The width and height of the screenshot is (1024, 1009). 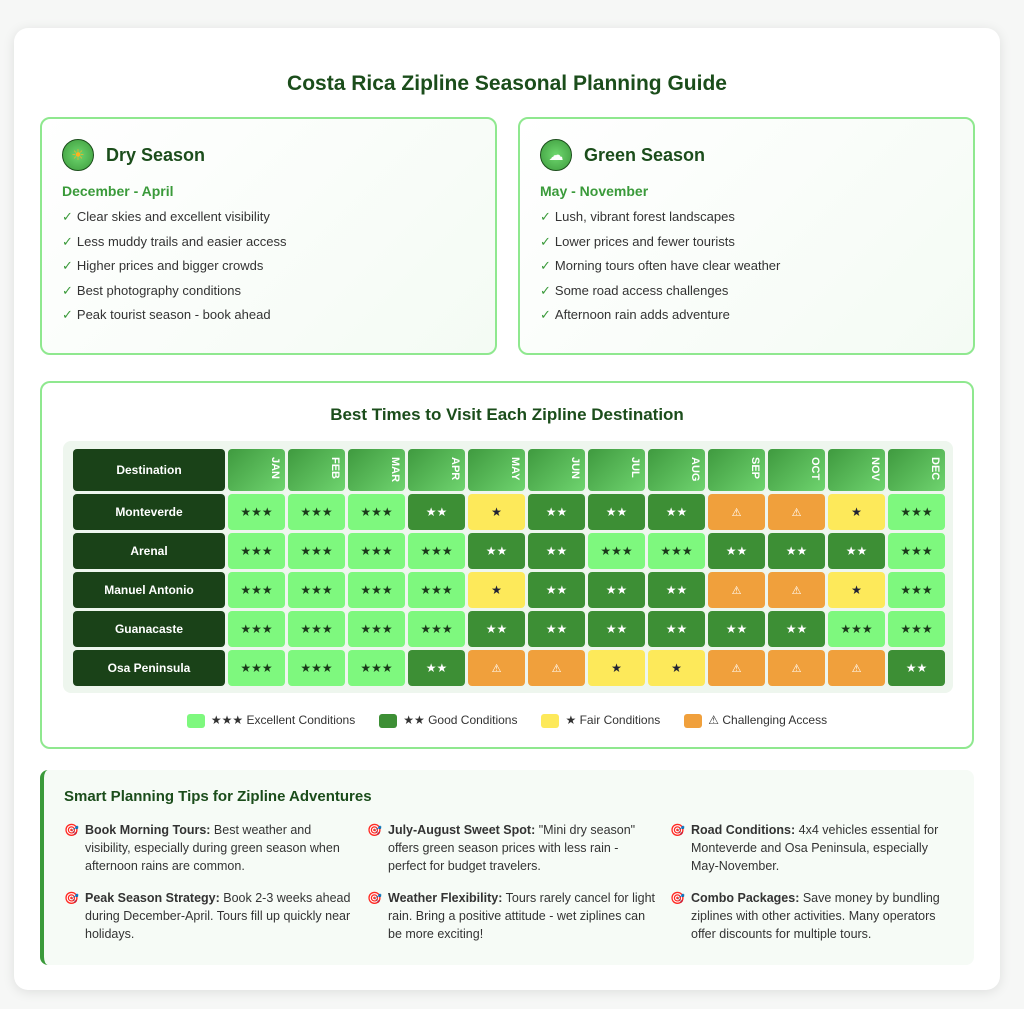 I want to click on legend-item: ★ Fair Conditions, so click(x=600, y=720).